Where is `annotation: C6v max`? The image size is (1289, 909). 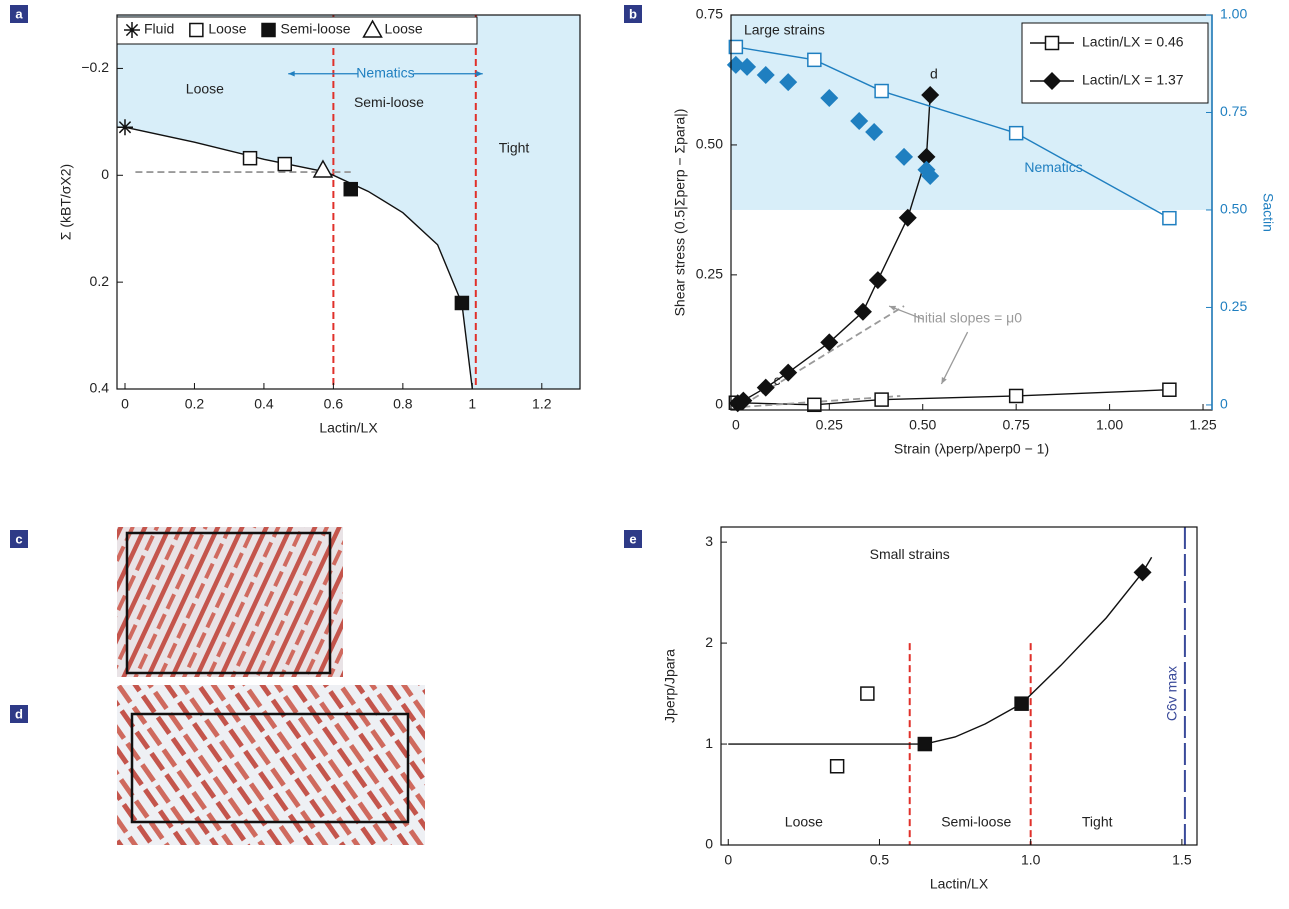 annotation: C6v max is located at coordinates (1172, 693).